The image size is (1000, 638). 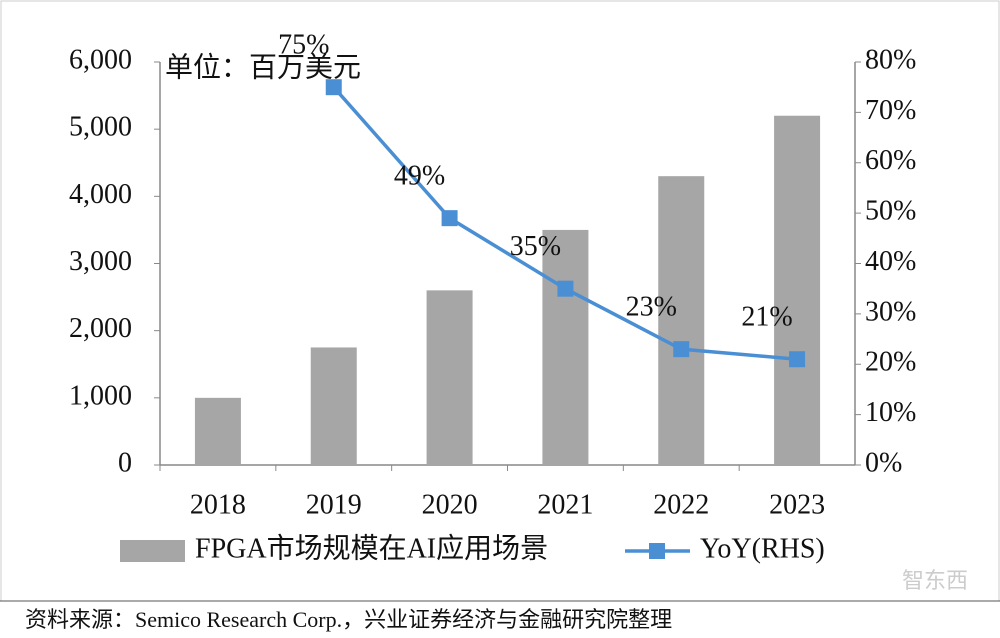 What do you see at coordinates (100, 328) in the screenshot?
I see `y-tick-label: 2,000` at bounding box center [100, 328].